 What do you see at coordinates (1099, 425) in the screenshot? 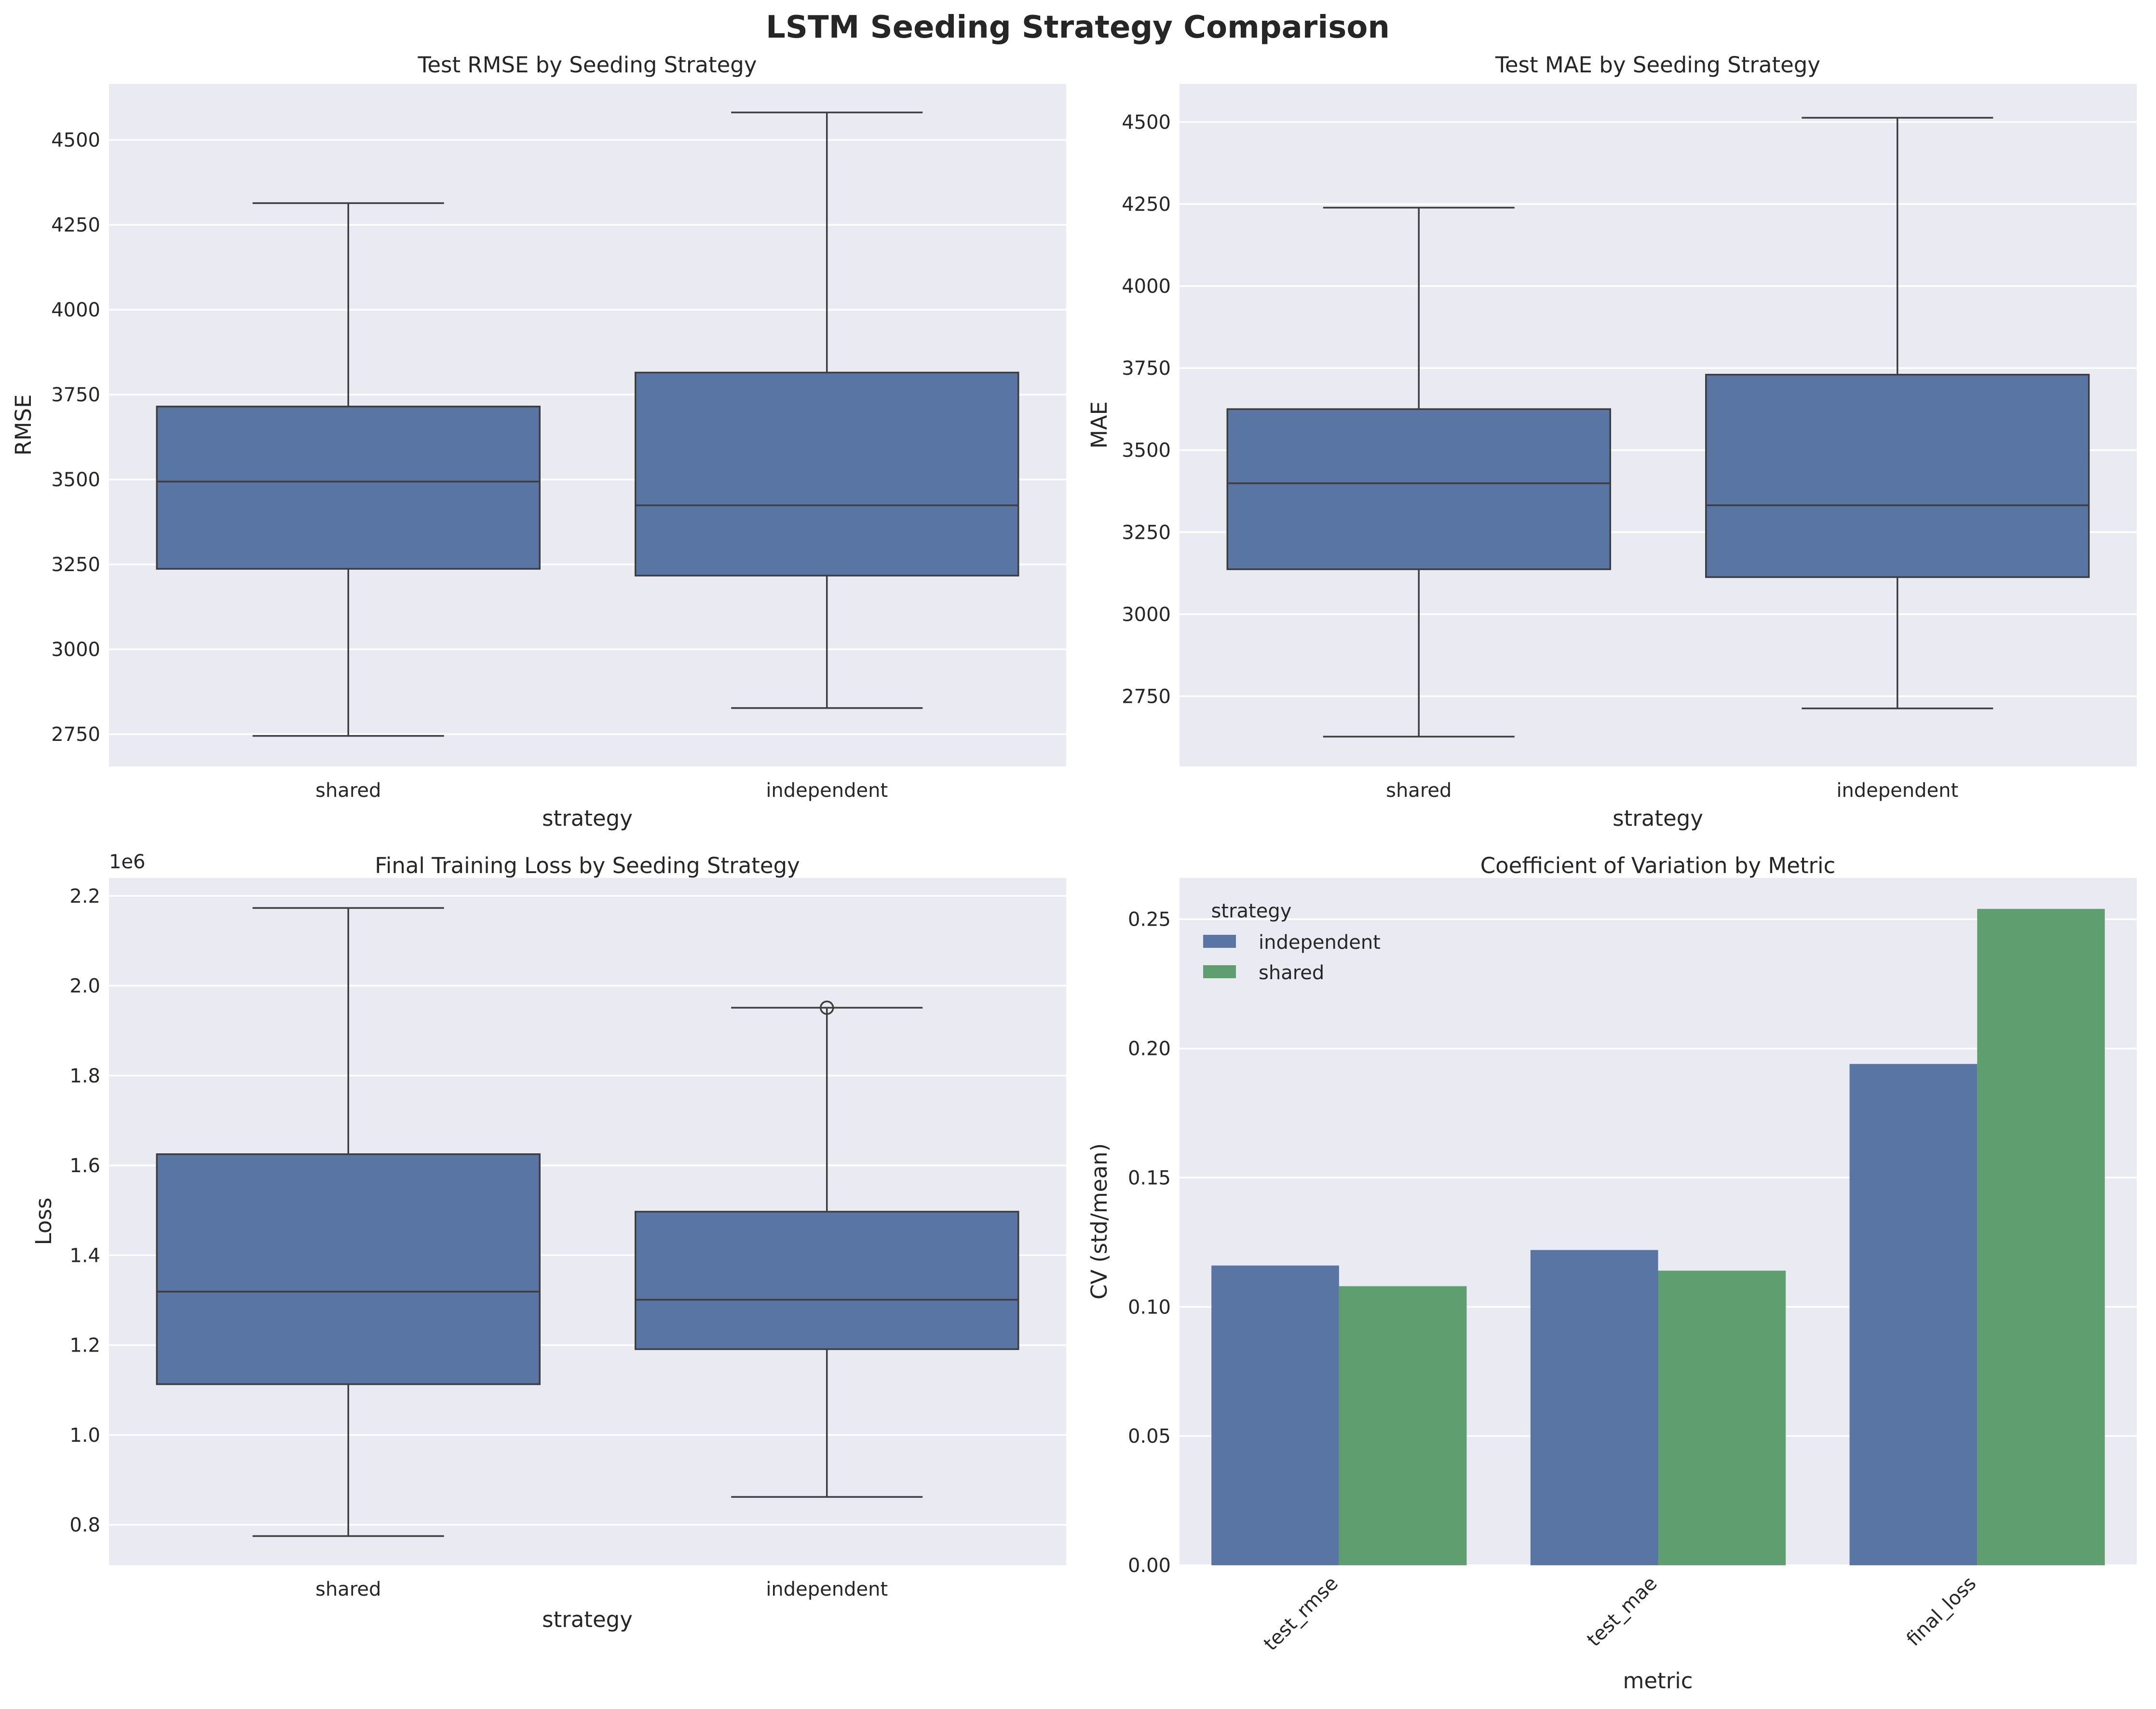
I see `panel-mae-ylabel: MAE` at bounding box center [1099, 425].